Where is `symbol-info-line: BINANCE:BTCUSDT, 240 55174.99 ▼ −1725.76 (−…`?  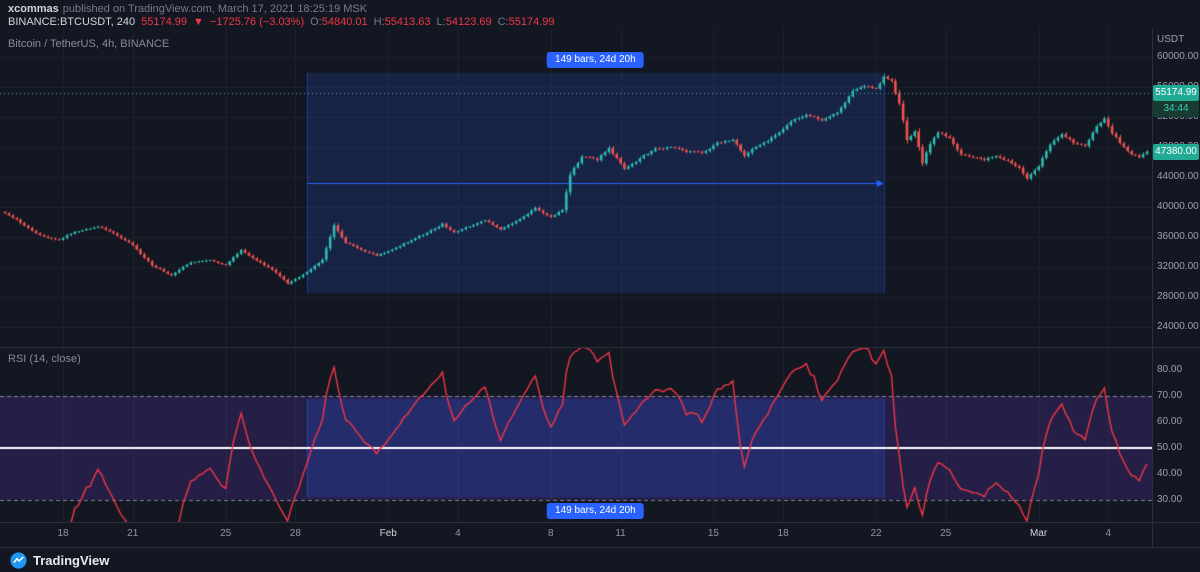 symbol-info-line: BINANCE:BTCUSDT, 240 55174.99 ▼ −1725.76 (−… is located at coordinates (284, 22).